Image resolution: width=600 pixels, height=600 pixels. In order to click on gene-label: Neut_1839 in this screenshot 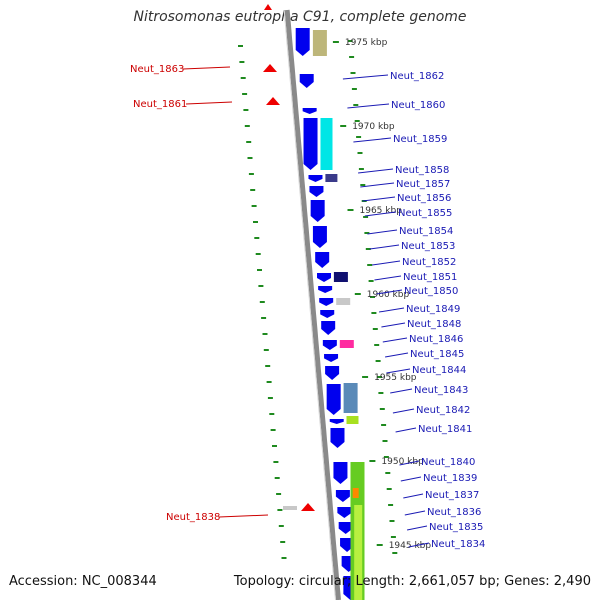, I will do `click(450, 478)`.